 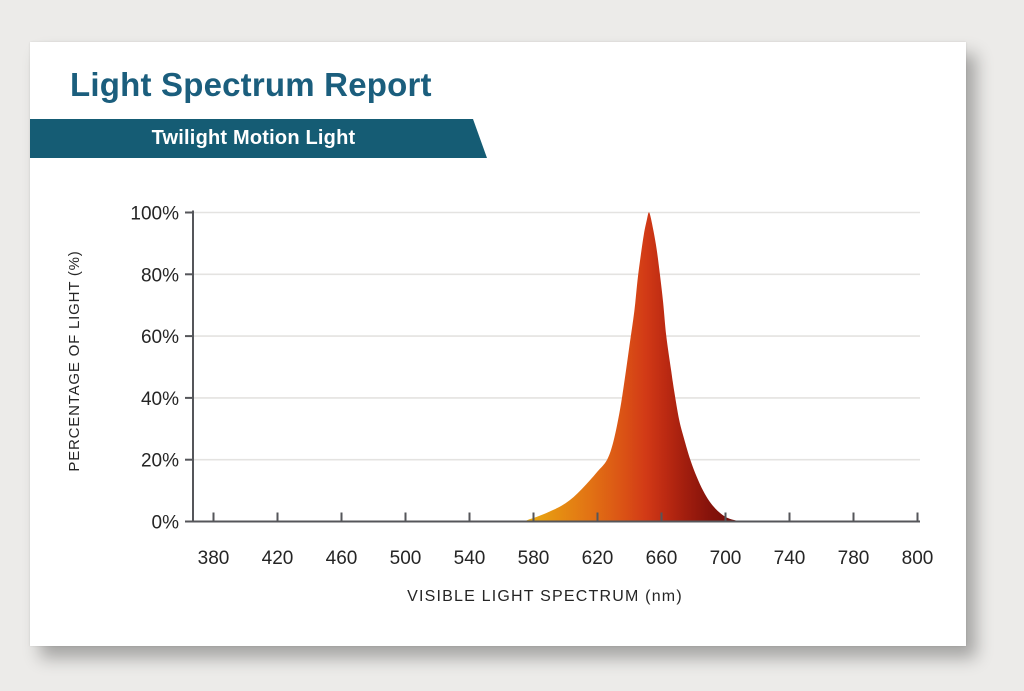 I want to click on y-tick-label: 20%, so click(x=160, y=461).